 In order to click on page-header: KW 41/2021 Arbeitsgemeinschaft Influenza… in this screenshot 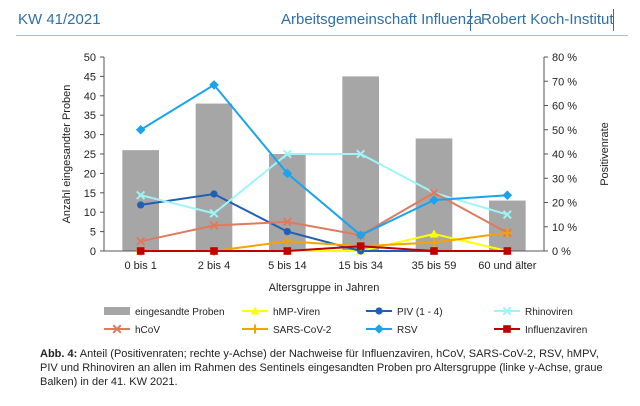, I will do `click(320, 20)`.